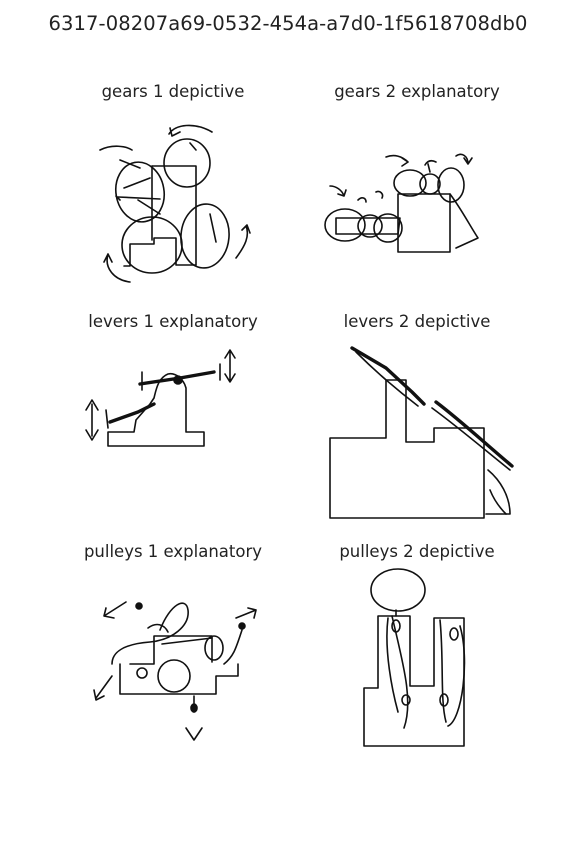 This screenshot has height=864, width=576. Describe the element at coordinates (417, 91) in the screenshot. I see `caption-gears-2: gears 2 explanatory` at that location.